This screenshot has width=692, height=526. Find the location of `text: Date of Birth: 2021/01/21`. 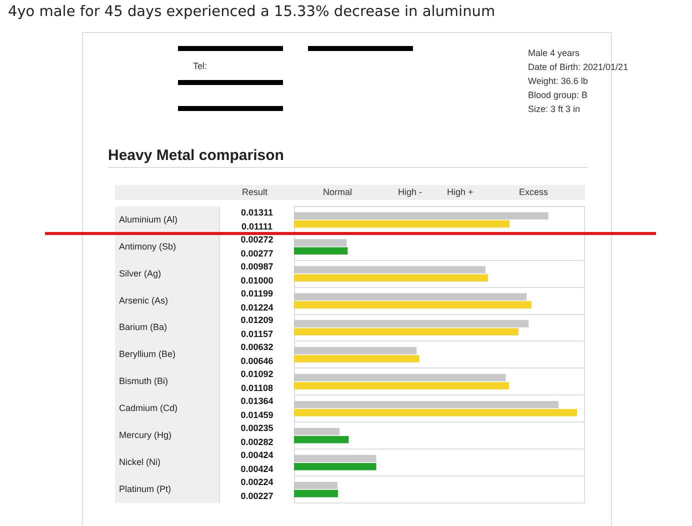

text: Date of Birth: 2021/01/21 is located at coordinates (578, 67).